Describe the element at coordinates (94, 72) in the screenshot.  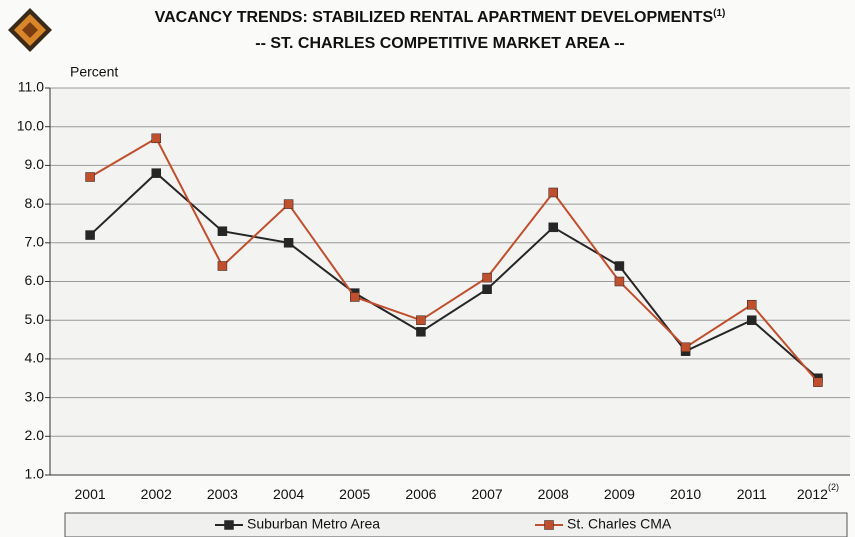
I see `y-axis-label: Percent` at that location.